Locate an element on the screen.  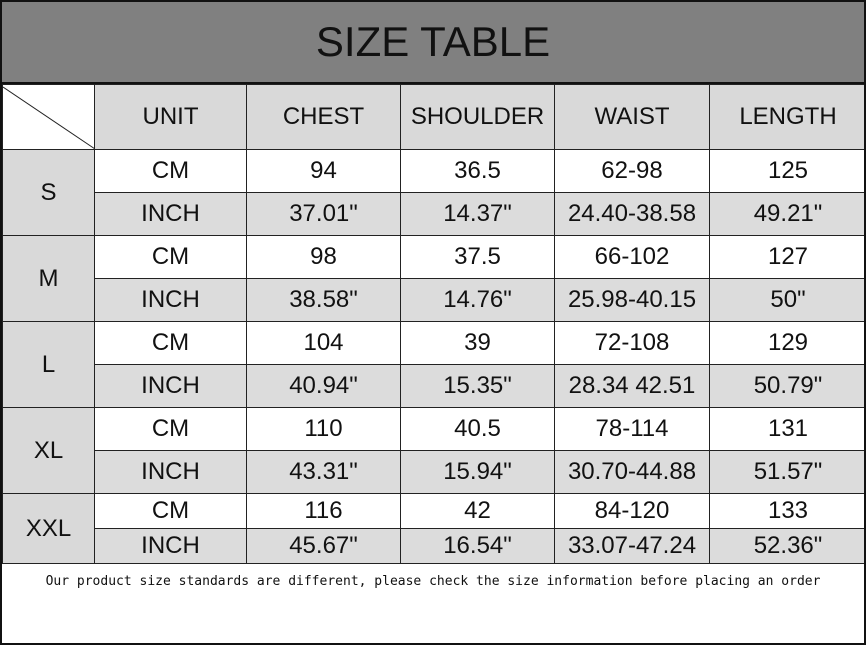
value-cell: 42 is located at coordinates (477, 511).